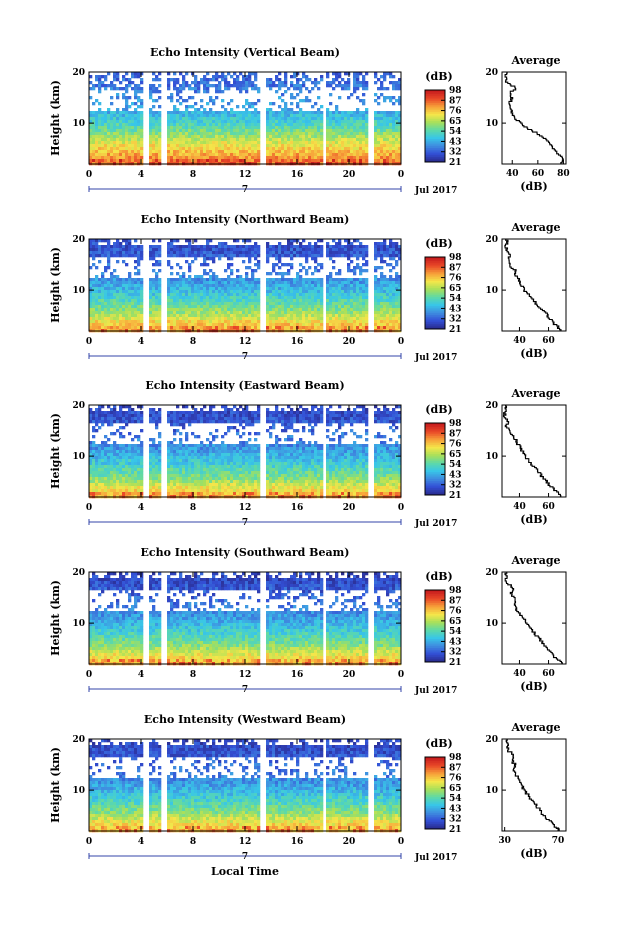 This screenshot has height=929, width=621. What do you see at coordinates (245, 357) in the screenshot?
I see `date-label: 7` at bounding box center [245, 357].